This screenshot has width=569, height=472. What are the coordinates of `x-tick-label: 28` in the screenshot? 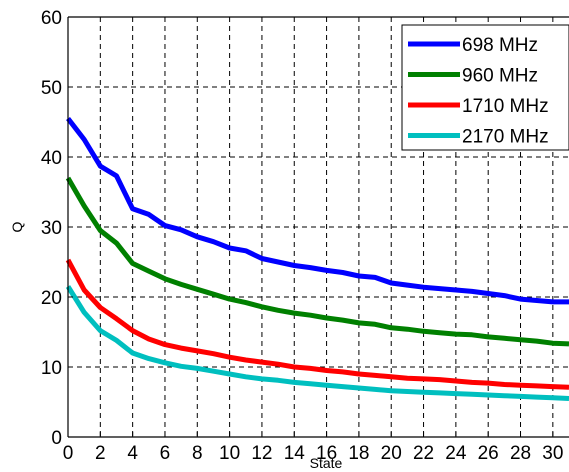 It's located at (520, 453).